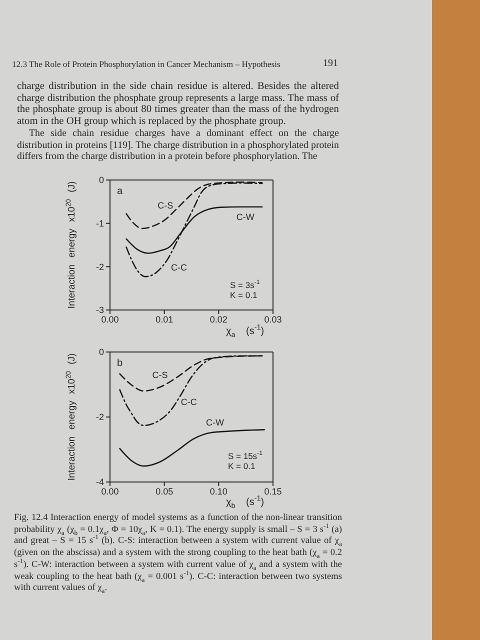  Describe the element at coordinates (100, 223) in the screenshot. I see `y-tick-label: -1` at that location.